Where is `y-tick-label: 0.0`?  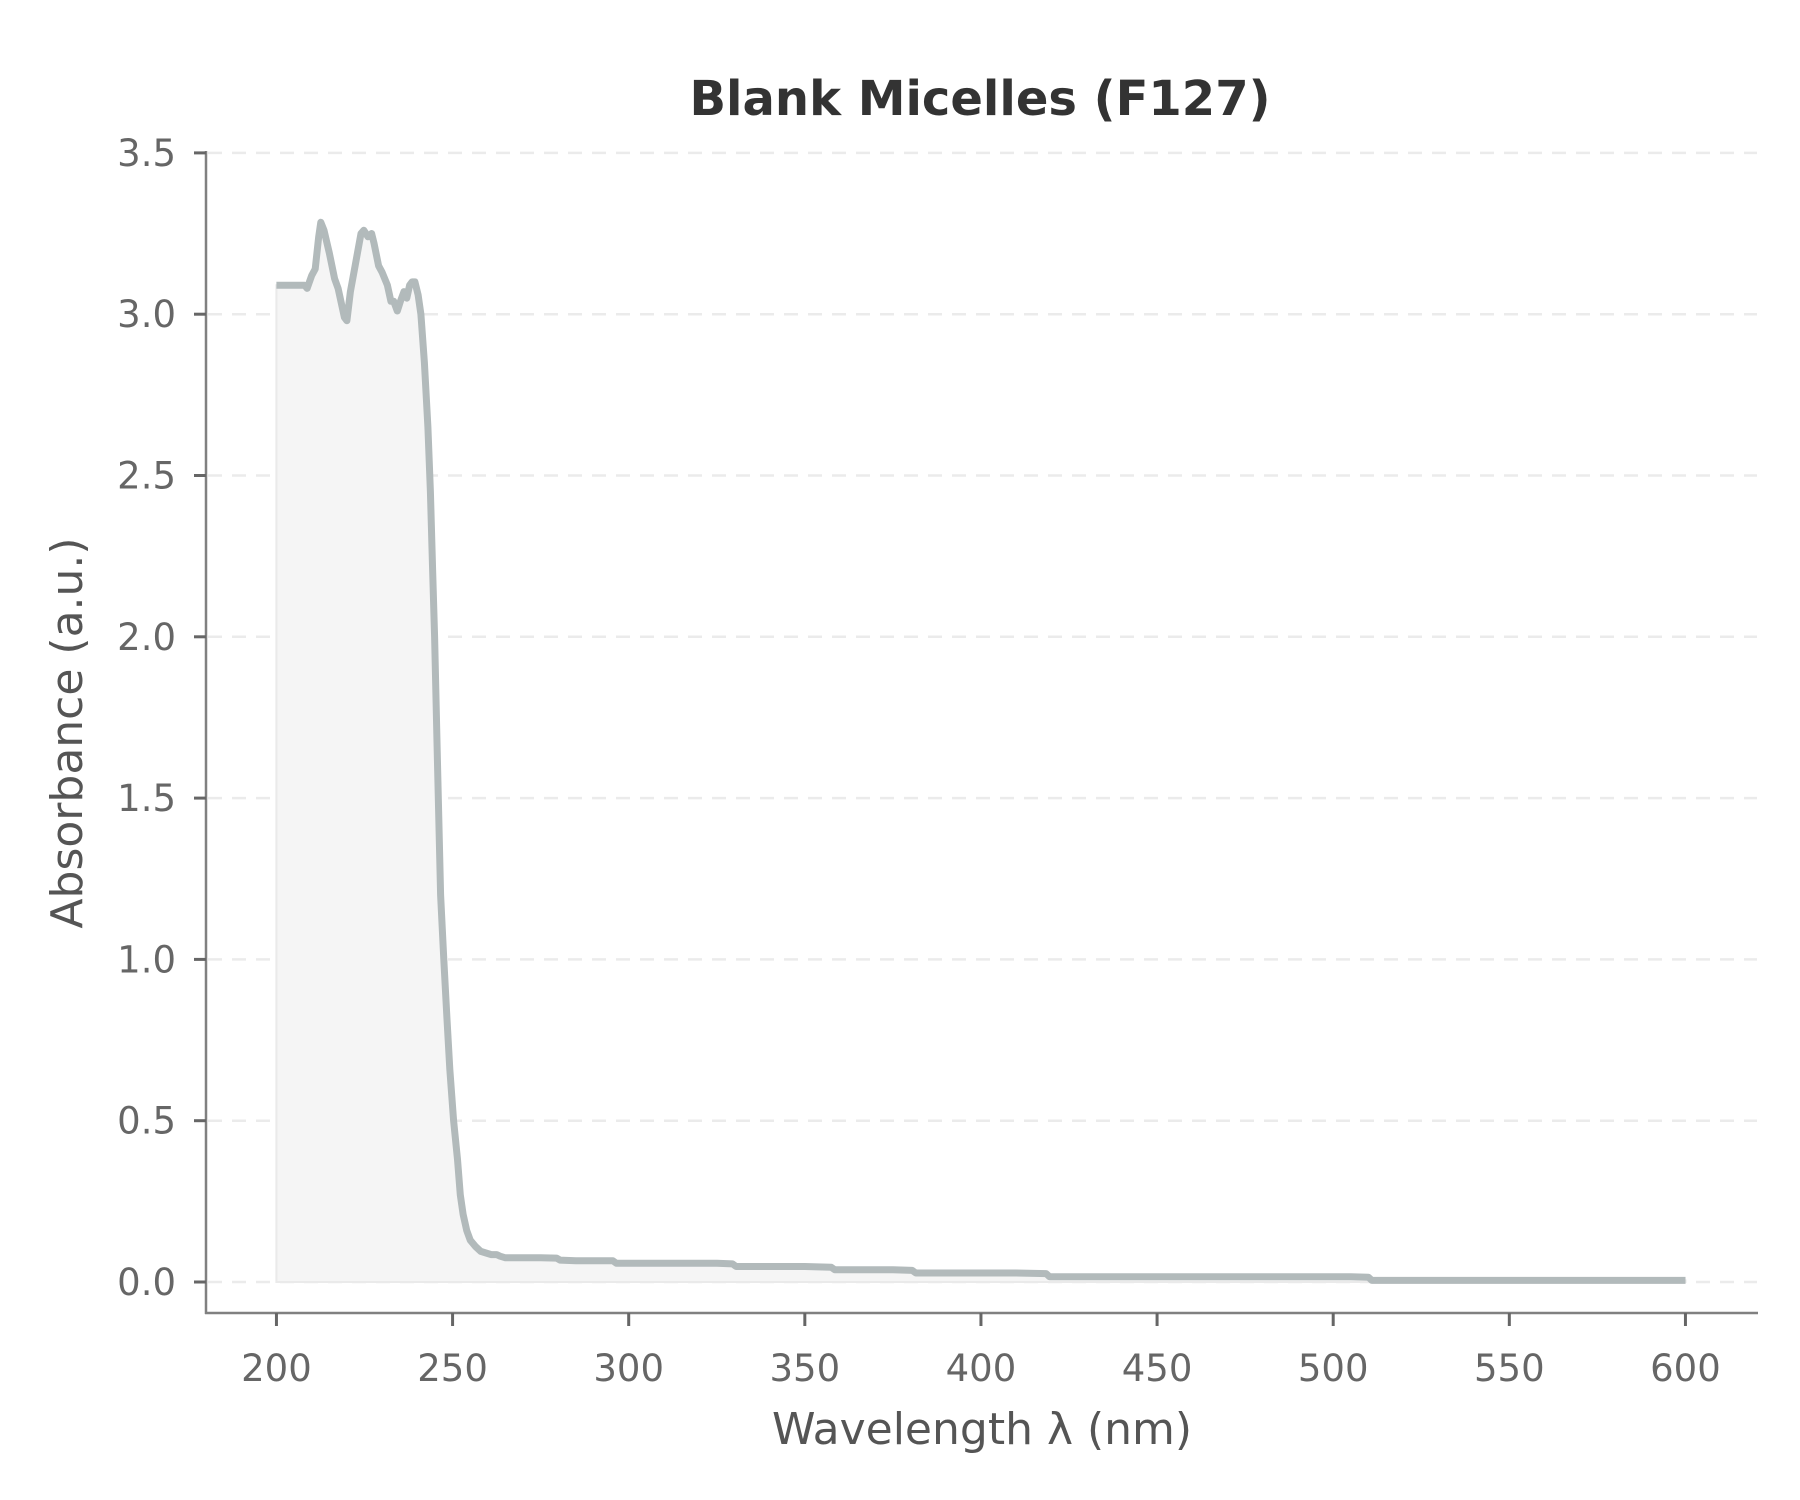
y-tick-label: 0.0 is located at coordinates (146, 1282).